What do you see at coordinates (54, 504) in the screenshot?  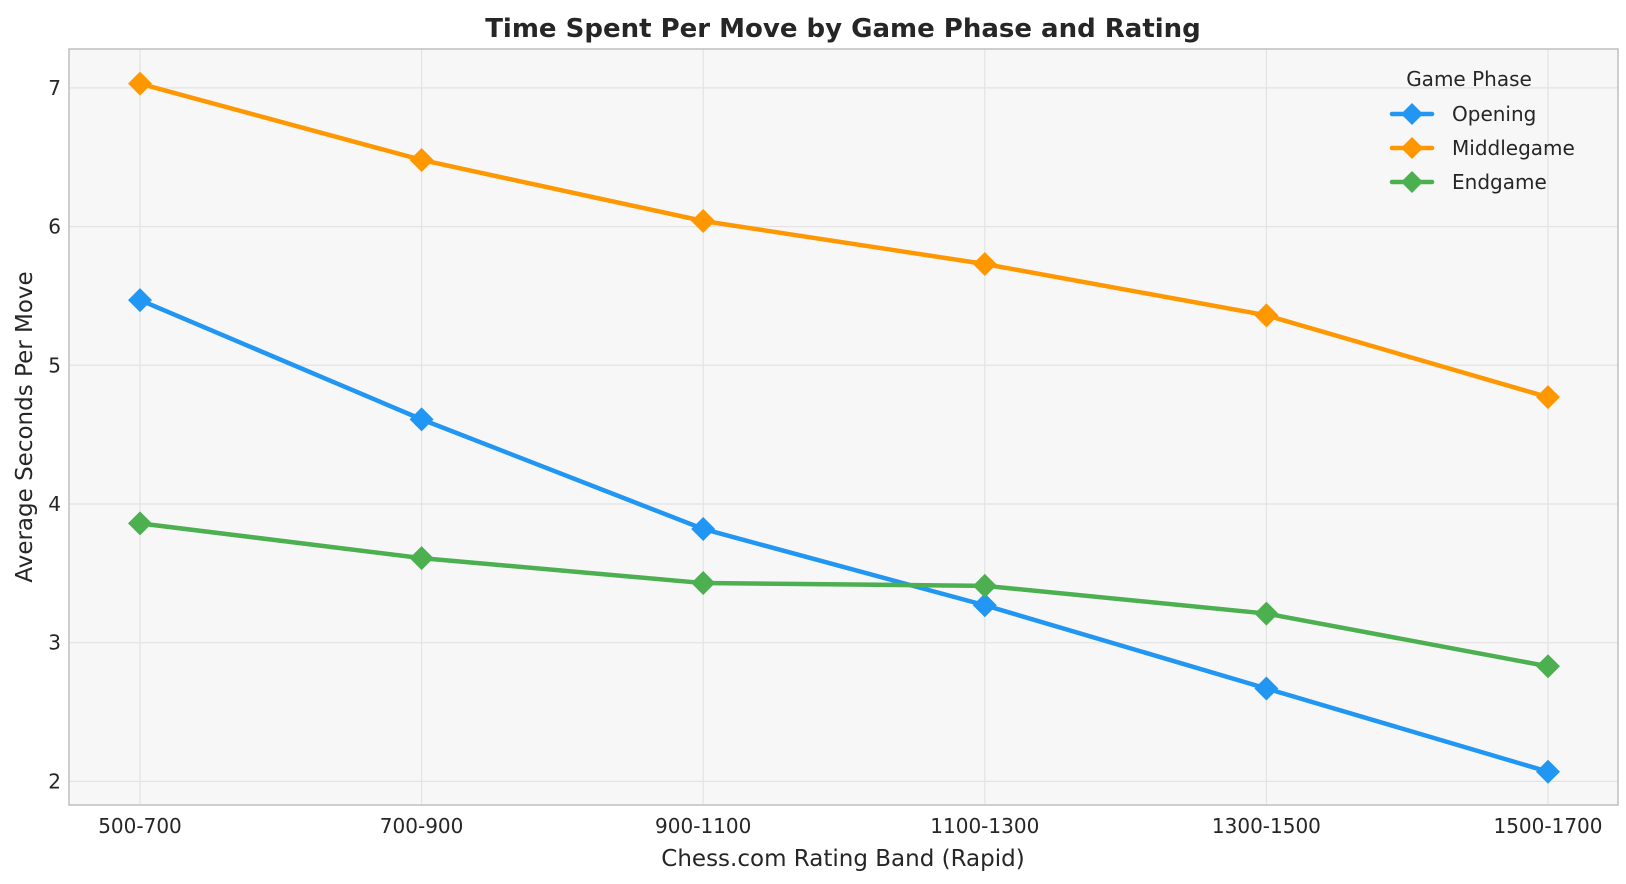 I see `y-tick-label: 4` at bounding box center [54, 504].